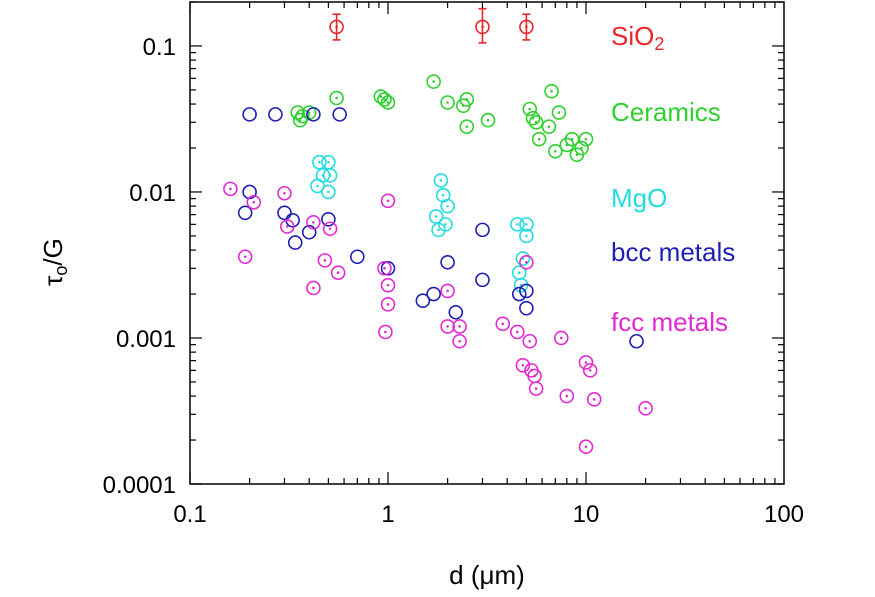 Image resolution: width=875 pixels, height=597 pixels. Describe the element at coordinates (673, 252) in the screenshot. I see `legend-text: bcc metals` at that location.